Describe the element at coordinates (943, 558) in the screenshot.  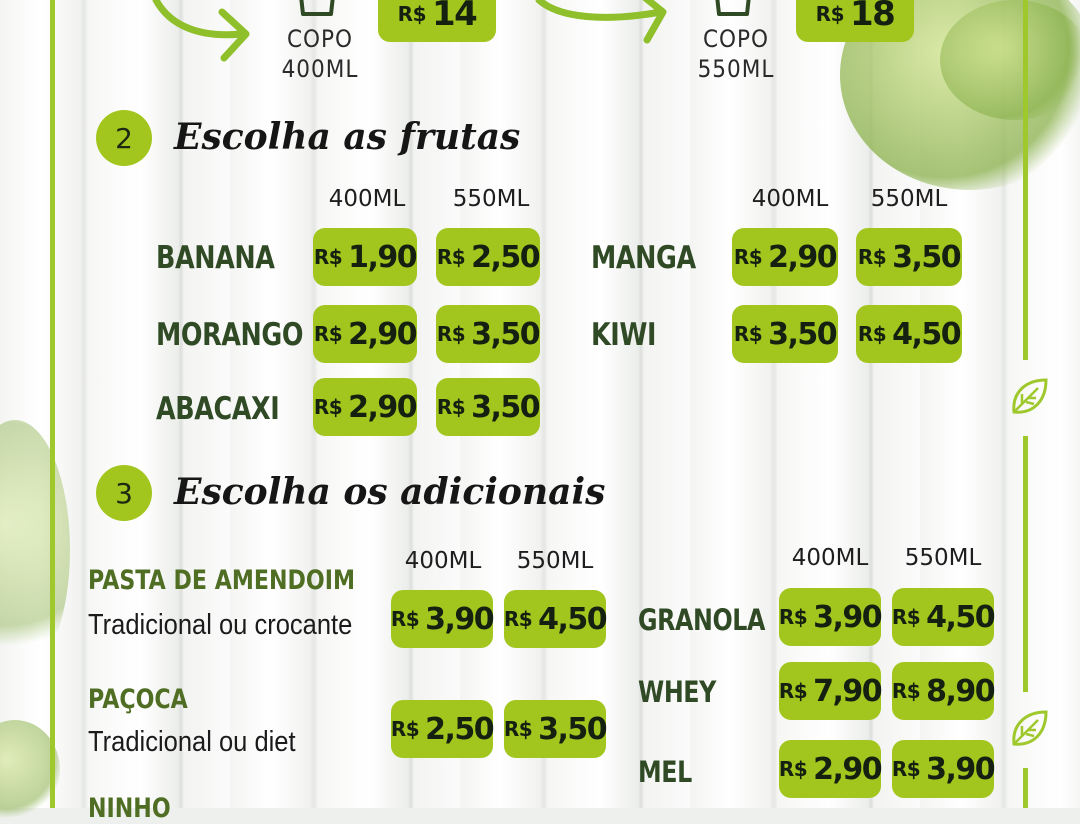
I see `extras-right-col-550: 550ML` at that location.